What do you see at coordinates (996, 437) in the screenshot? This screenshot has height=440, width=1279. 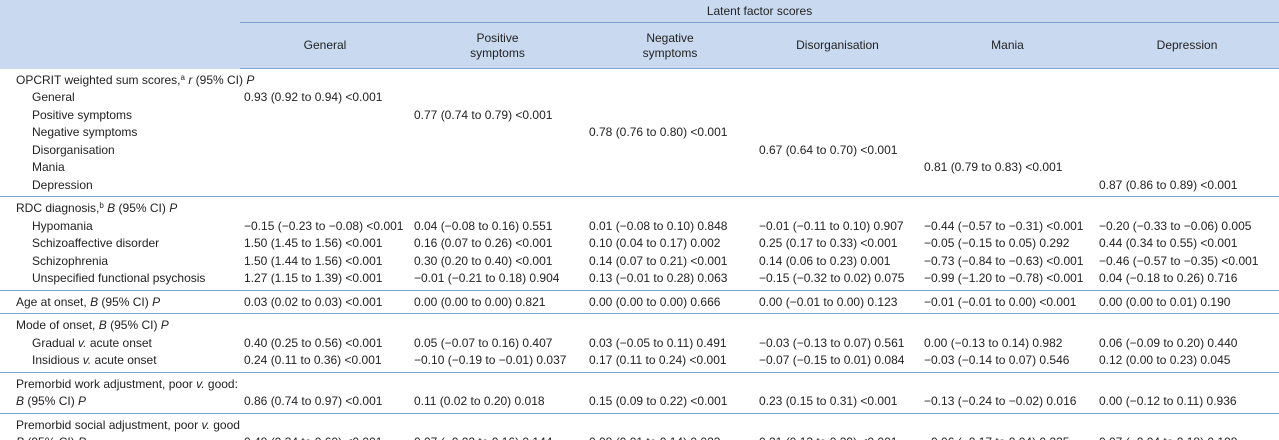 I see `cell-text: −0.06 (−0.17 to 0.04) 0.235` at bounding box center [996, 437].